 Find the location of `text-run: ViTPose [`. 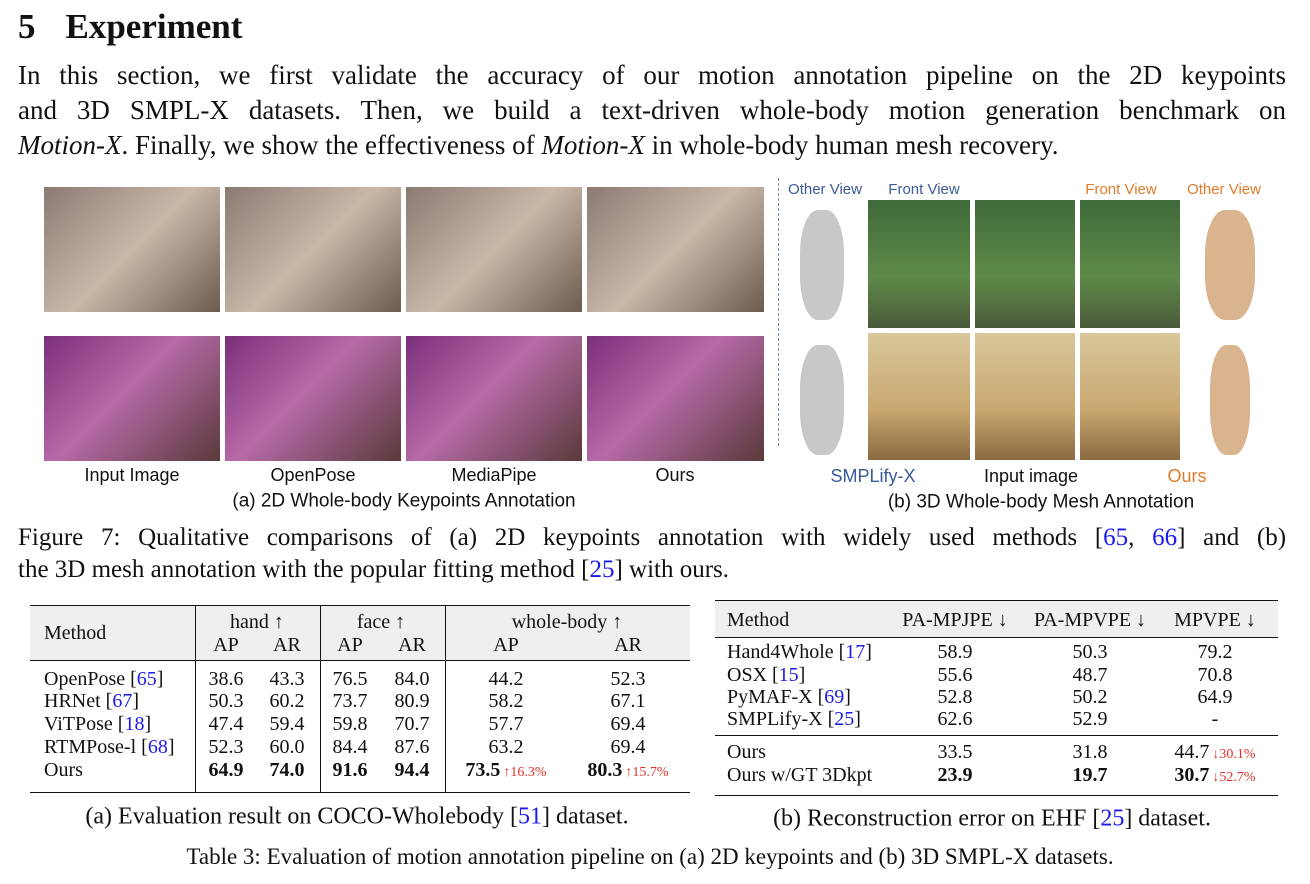

text-run: ViTPose [ is located at coordinates (84, 724).